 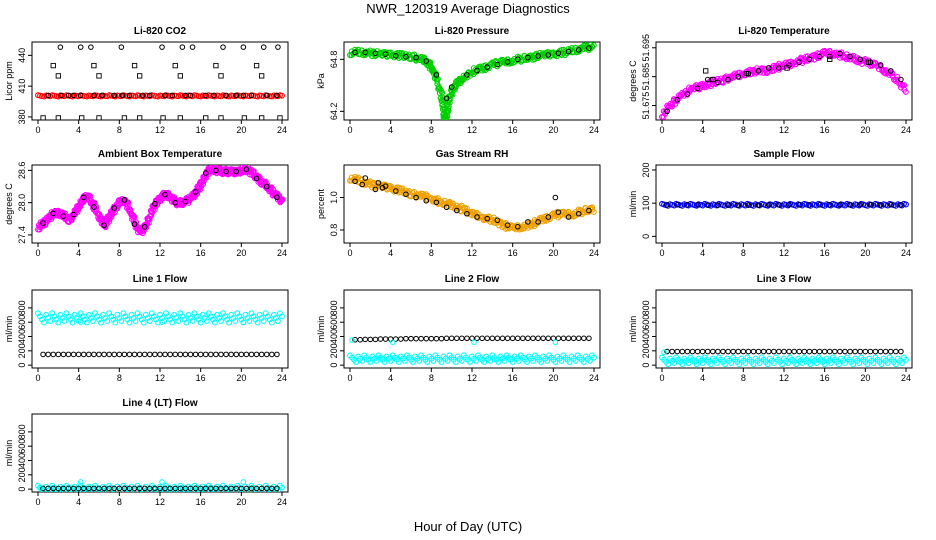 What do you see at coordinates (472, 31) in the screenshot?
I see `panel-li-820-pressure-title: Li-820 Pressure` at bounding box center [472, 31].